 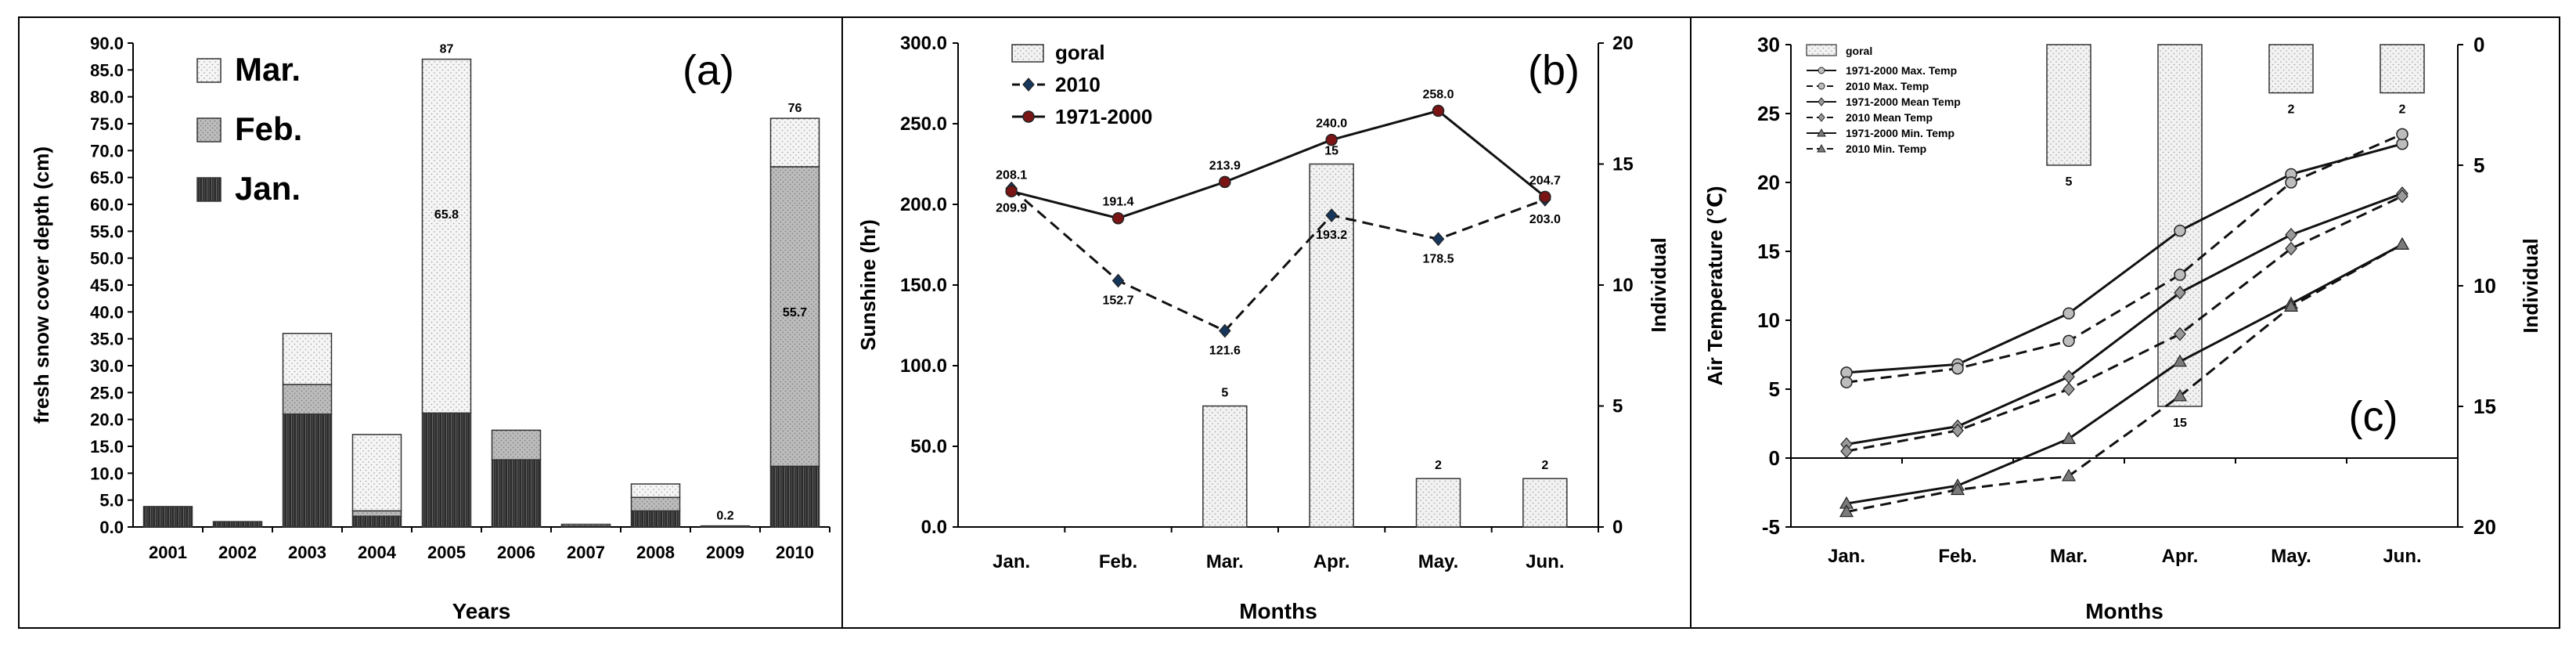 I want to click on x-tick-label: 2008, so click(x=655, y=552).